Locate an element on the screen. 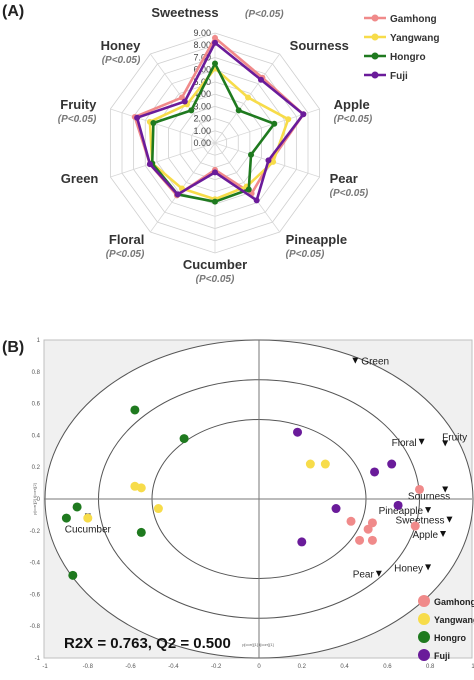  x-tick-label: 0.4 is located at coordinates (344, 667).